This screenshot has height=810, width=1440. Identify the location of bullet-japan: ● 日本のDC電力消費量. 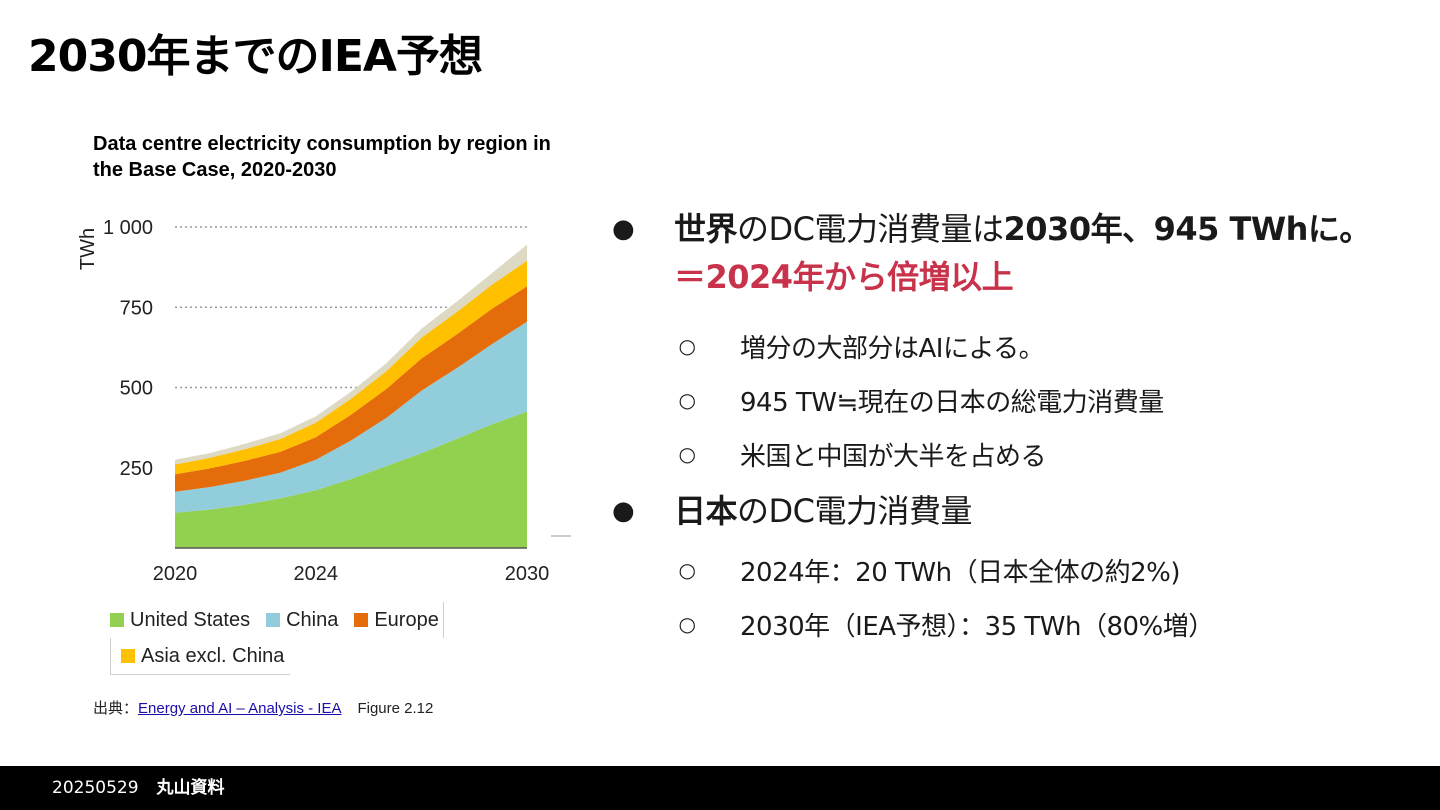
(1018, 511).